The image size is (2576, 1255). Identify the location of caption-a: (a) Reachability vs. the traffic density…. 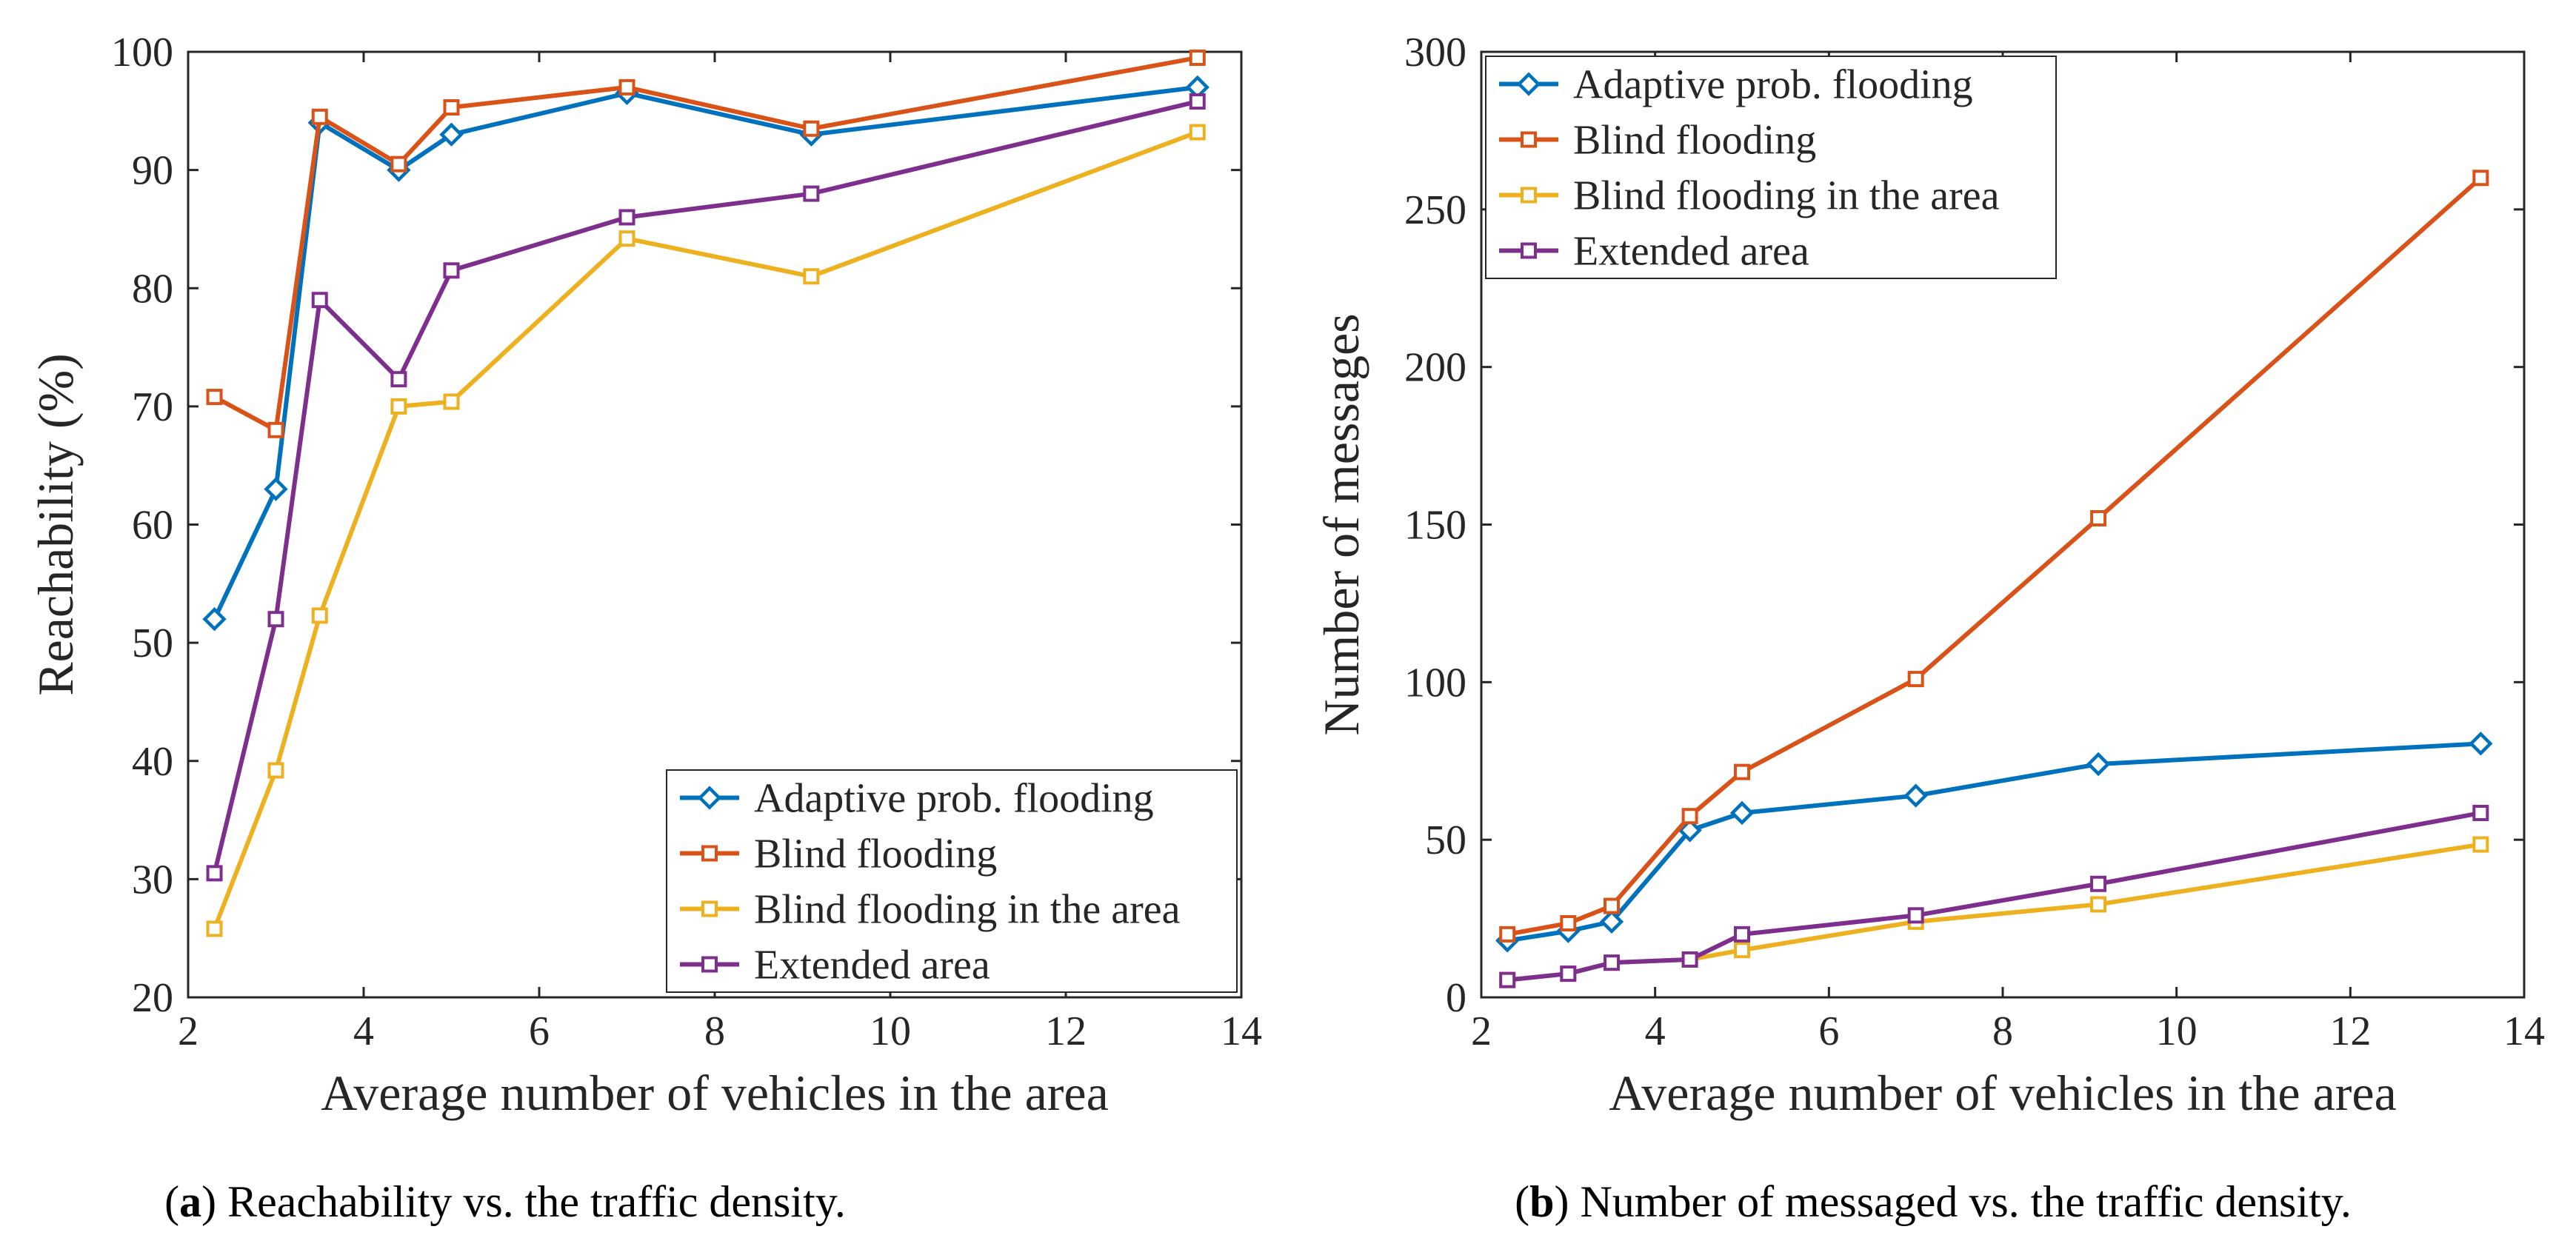
(505, 1201).